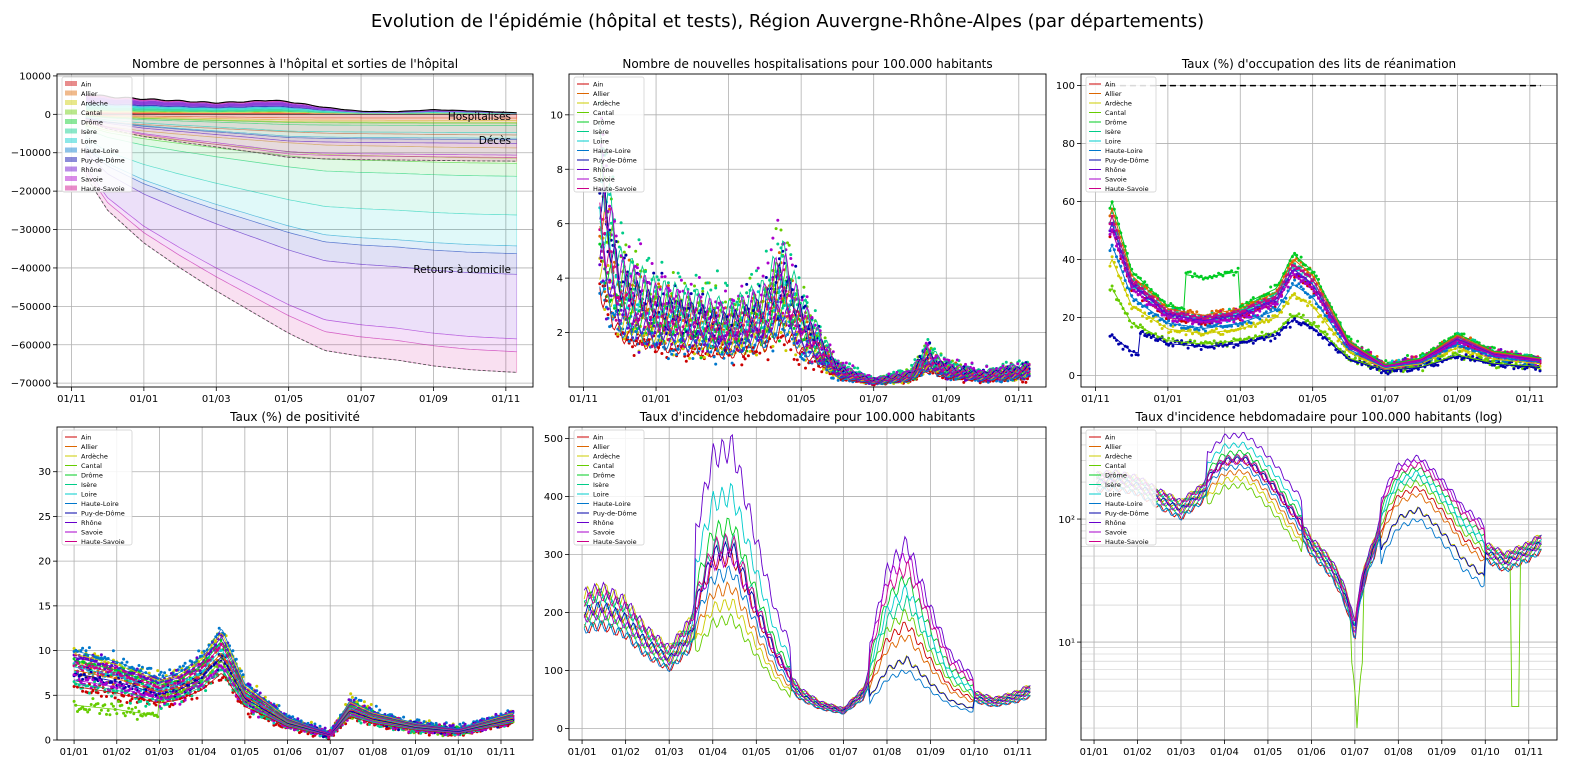  What do you see at coordinates (560, 170) in the screenshot?
I see `y-tick-label: 8` at bounding box center [560, 170].